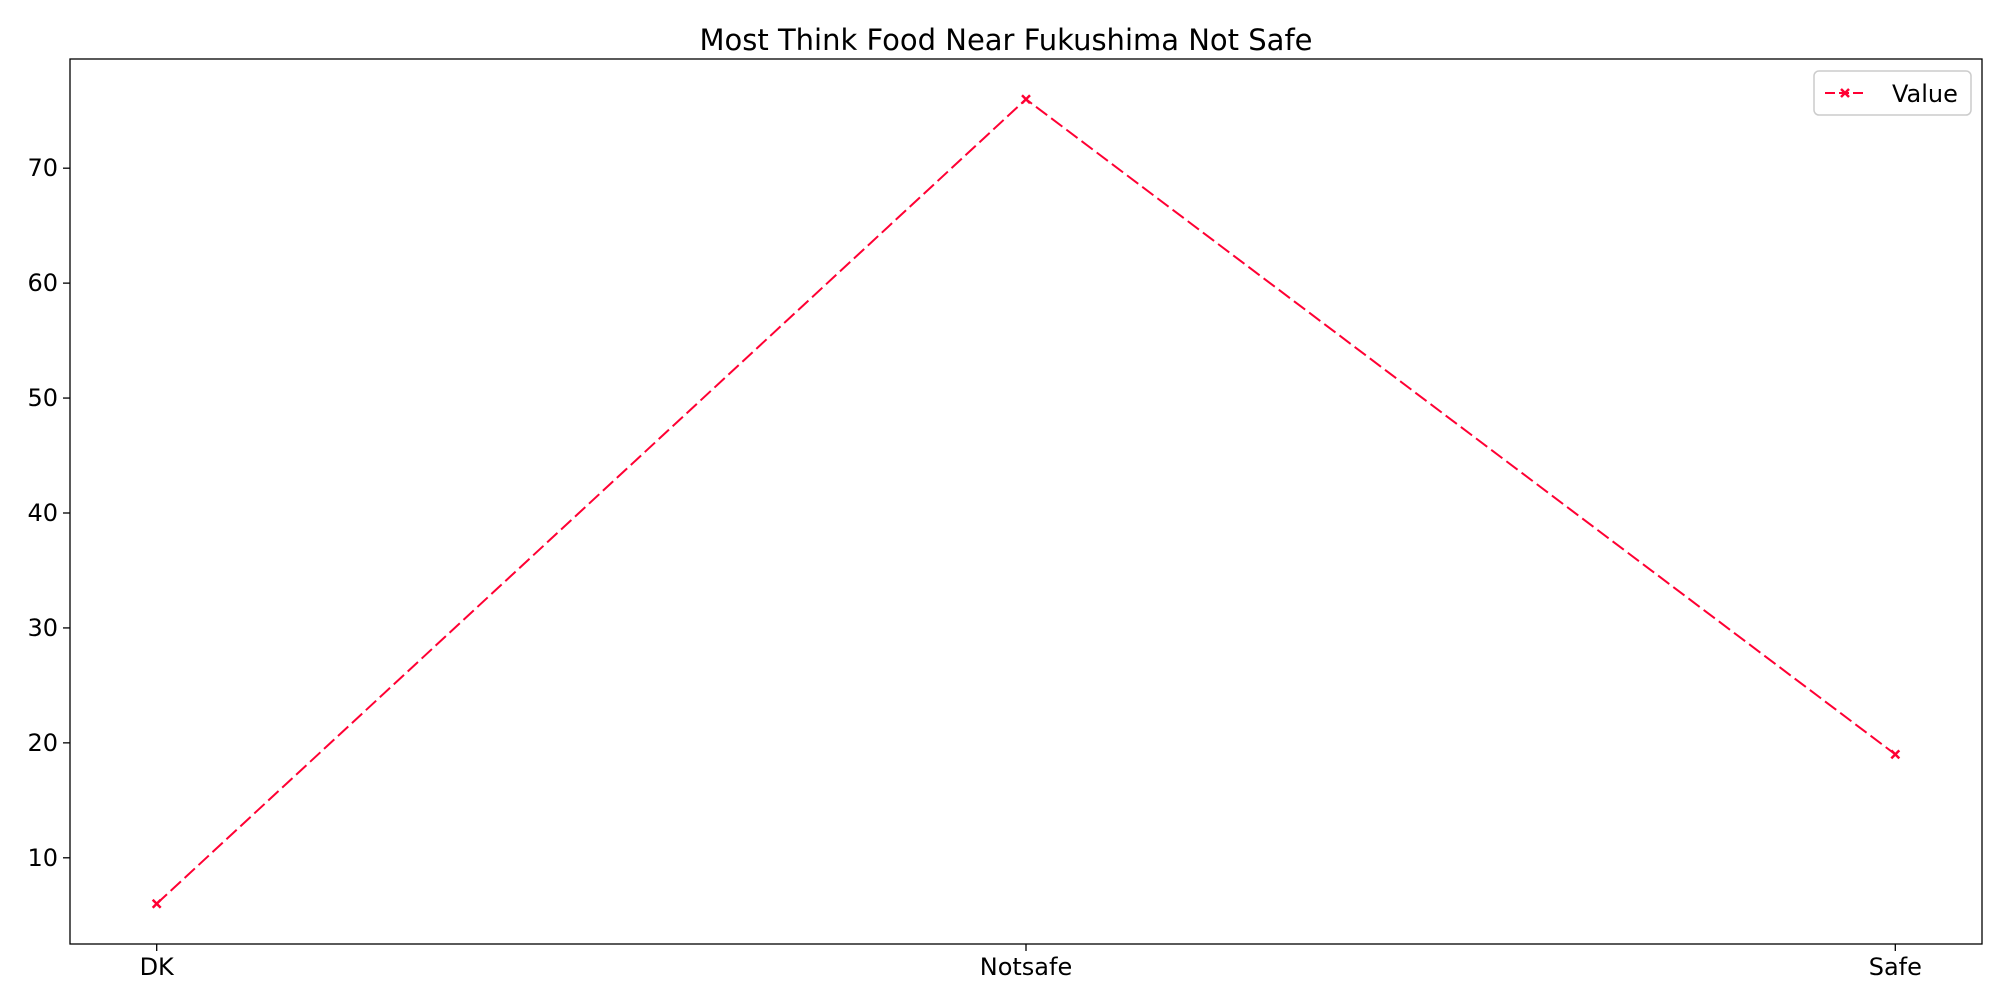 The height and width of the screenshot is (1000, 2000). Describe the element at coordinates (157, 967) in the screenshot. I see `x-tick-label: DK` at that location.